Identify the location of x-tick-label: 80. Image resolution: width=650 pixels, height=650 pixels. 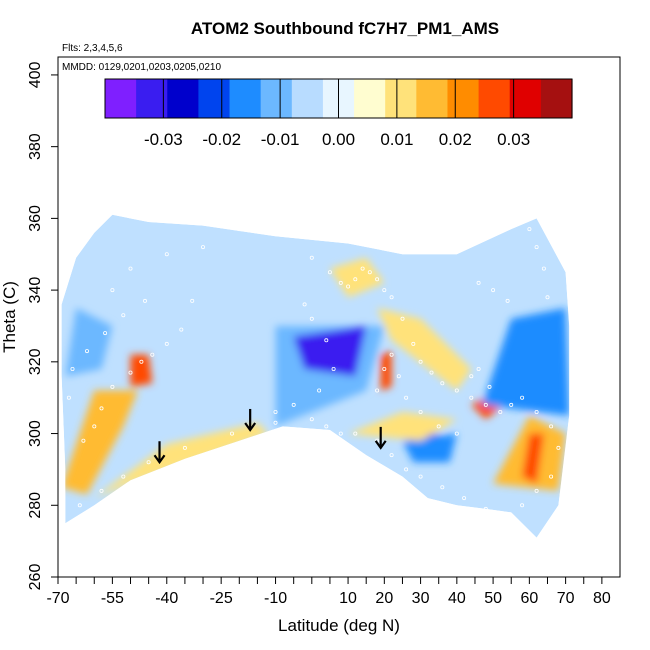
(602, 598).